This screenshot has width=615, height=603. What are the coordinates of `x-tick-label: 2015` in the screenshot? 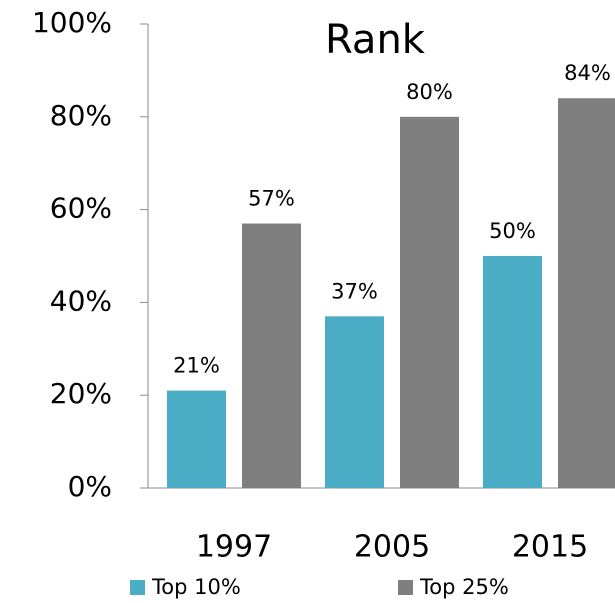 It's located at (550, 547).